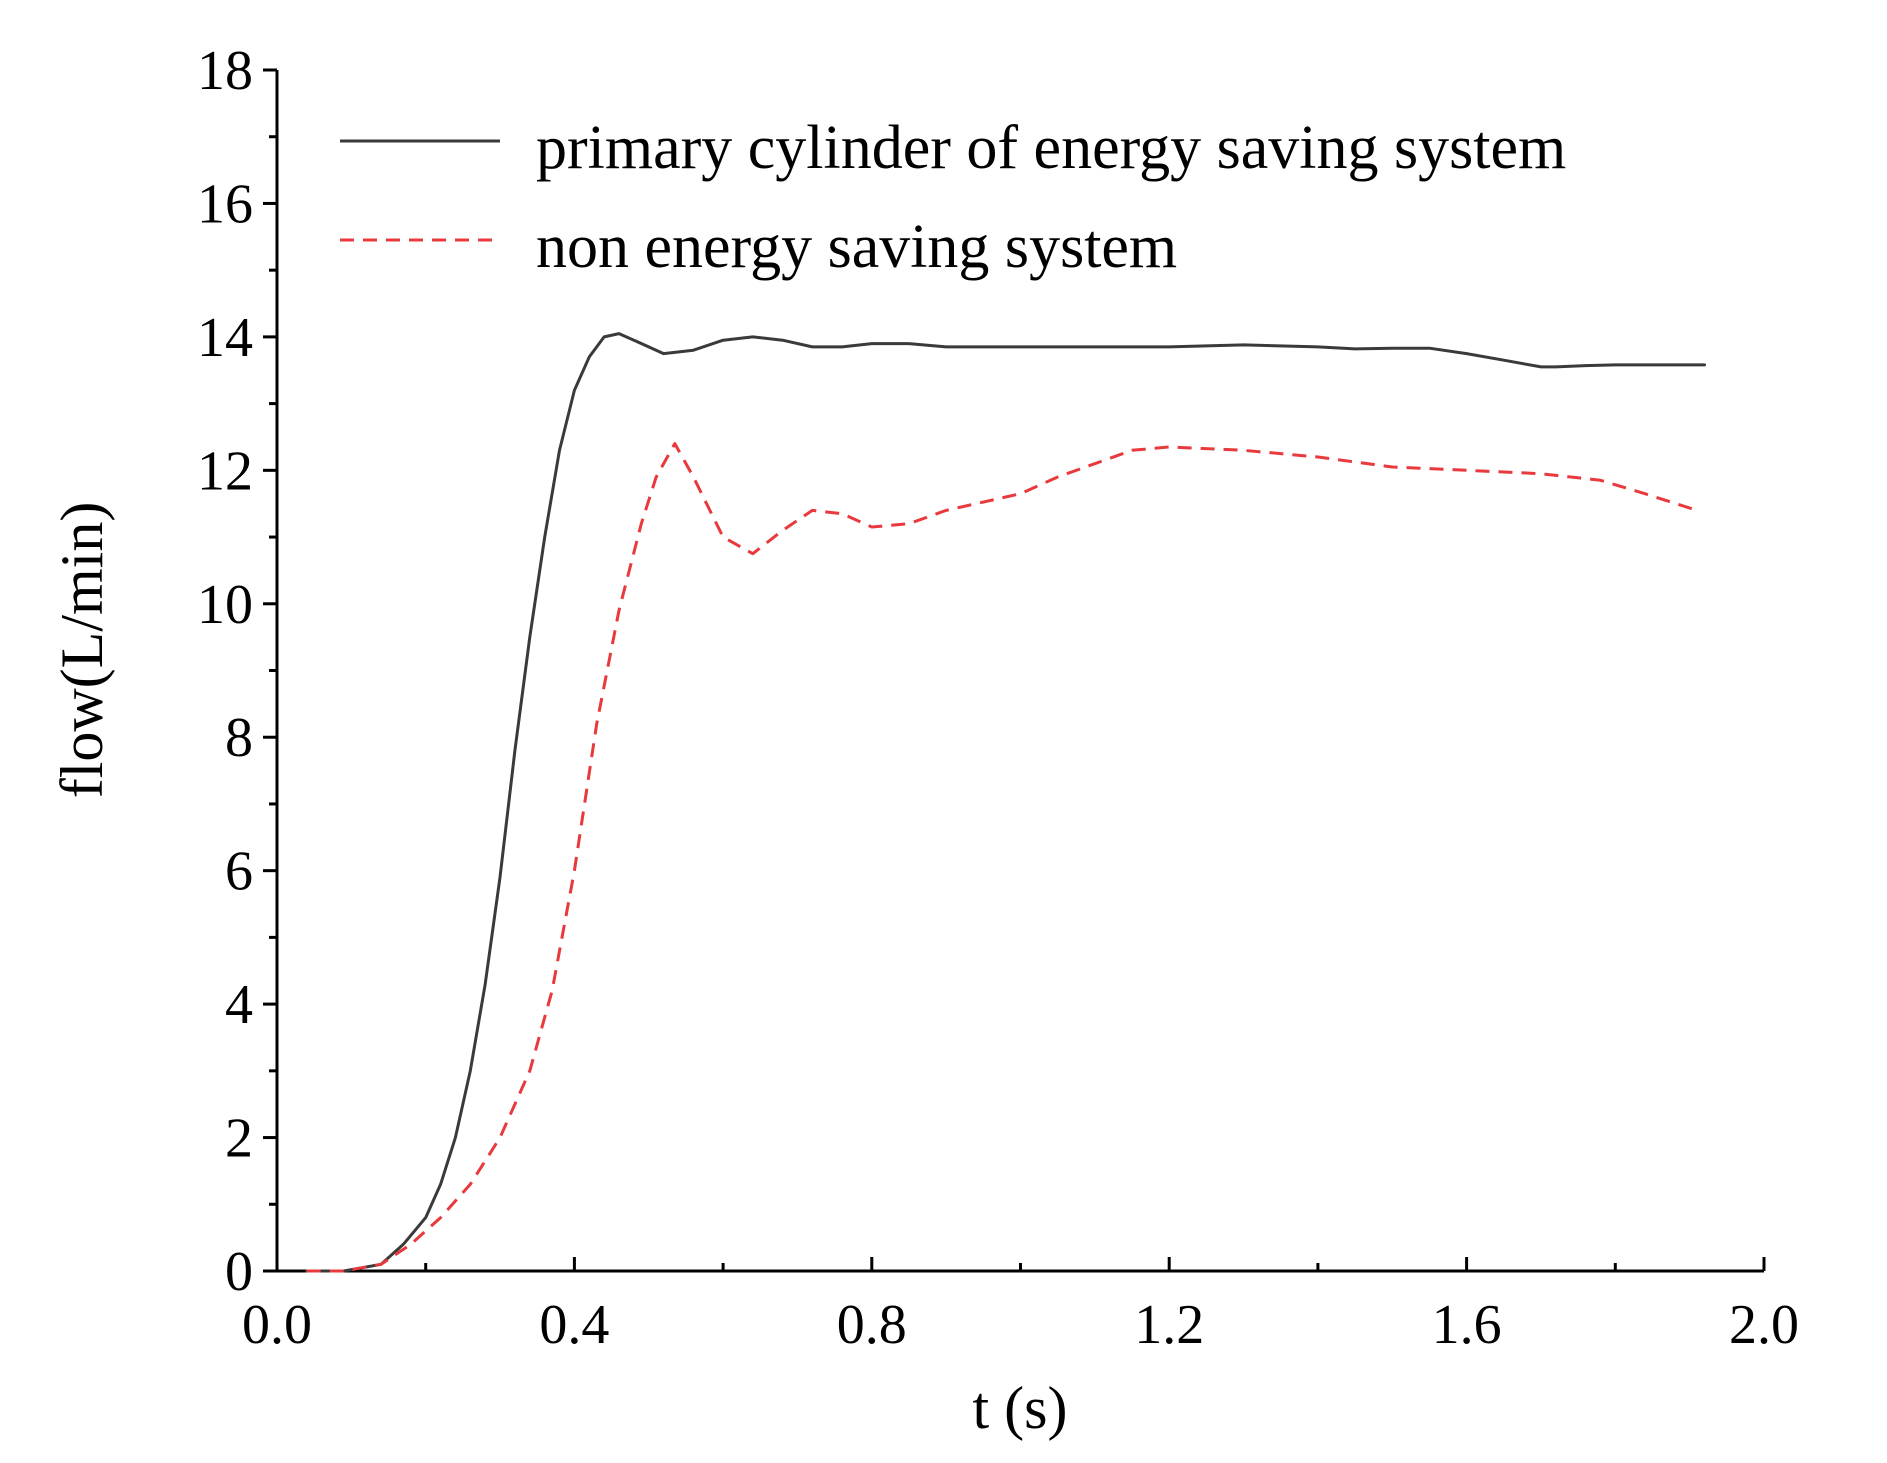 The image size is (1887, 1463). Describe the element at coordinates (872, 1325) in the screenshot. I see `x-tick-label-2: 0.8` at that location.